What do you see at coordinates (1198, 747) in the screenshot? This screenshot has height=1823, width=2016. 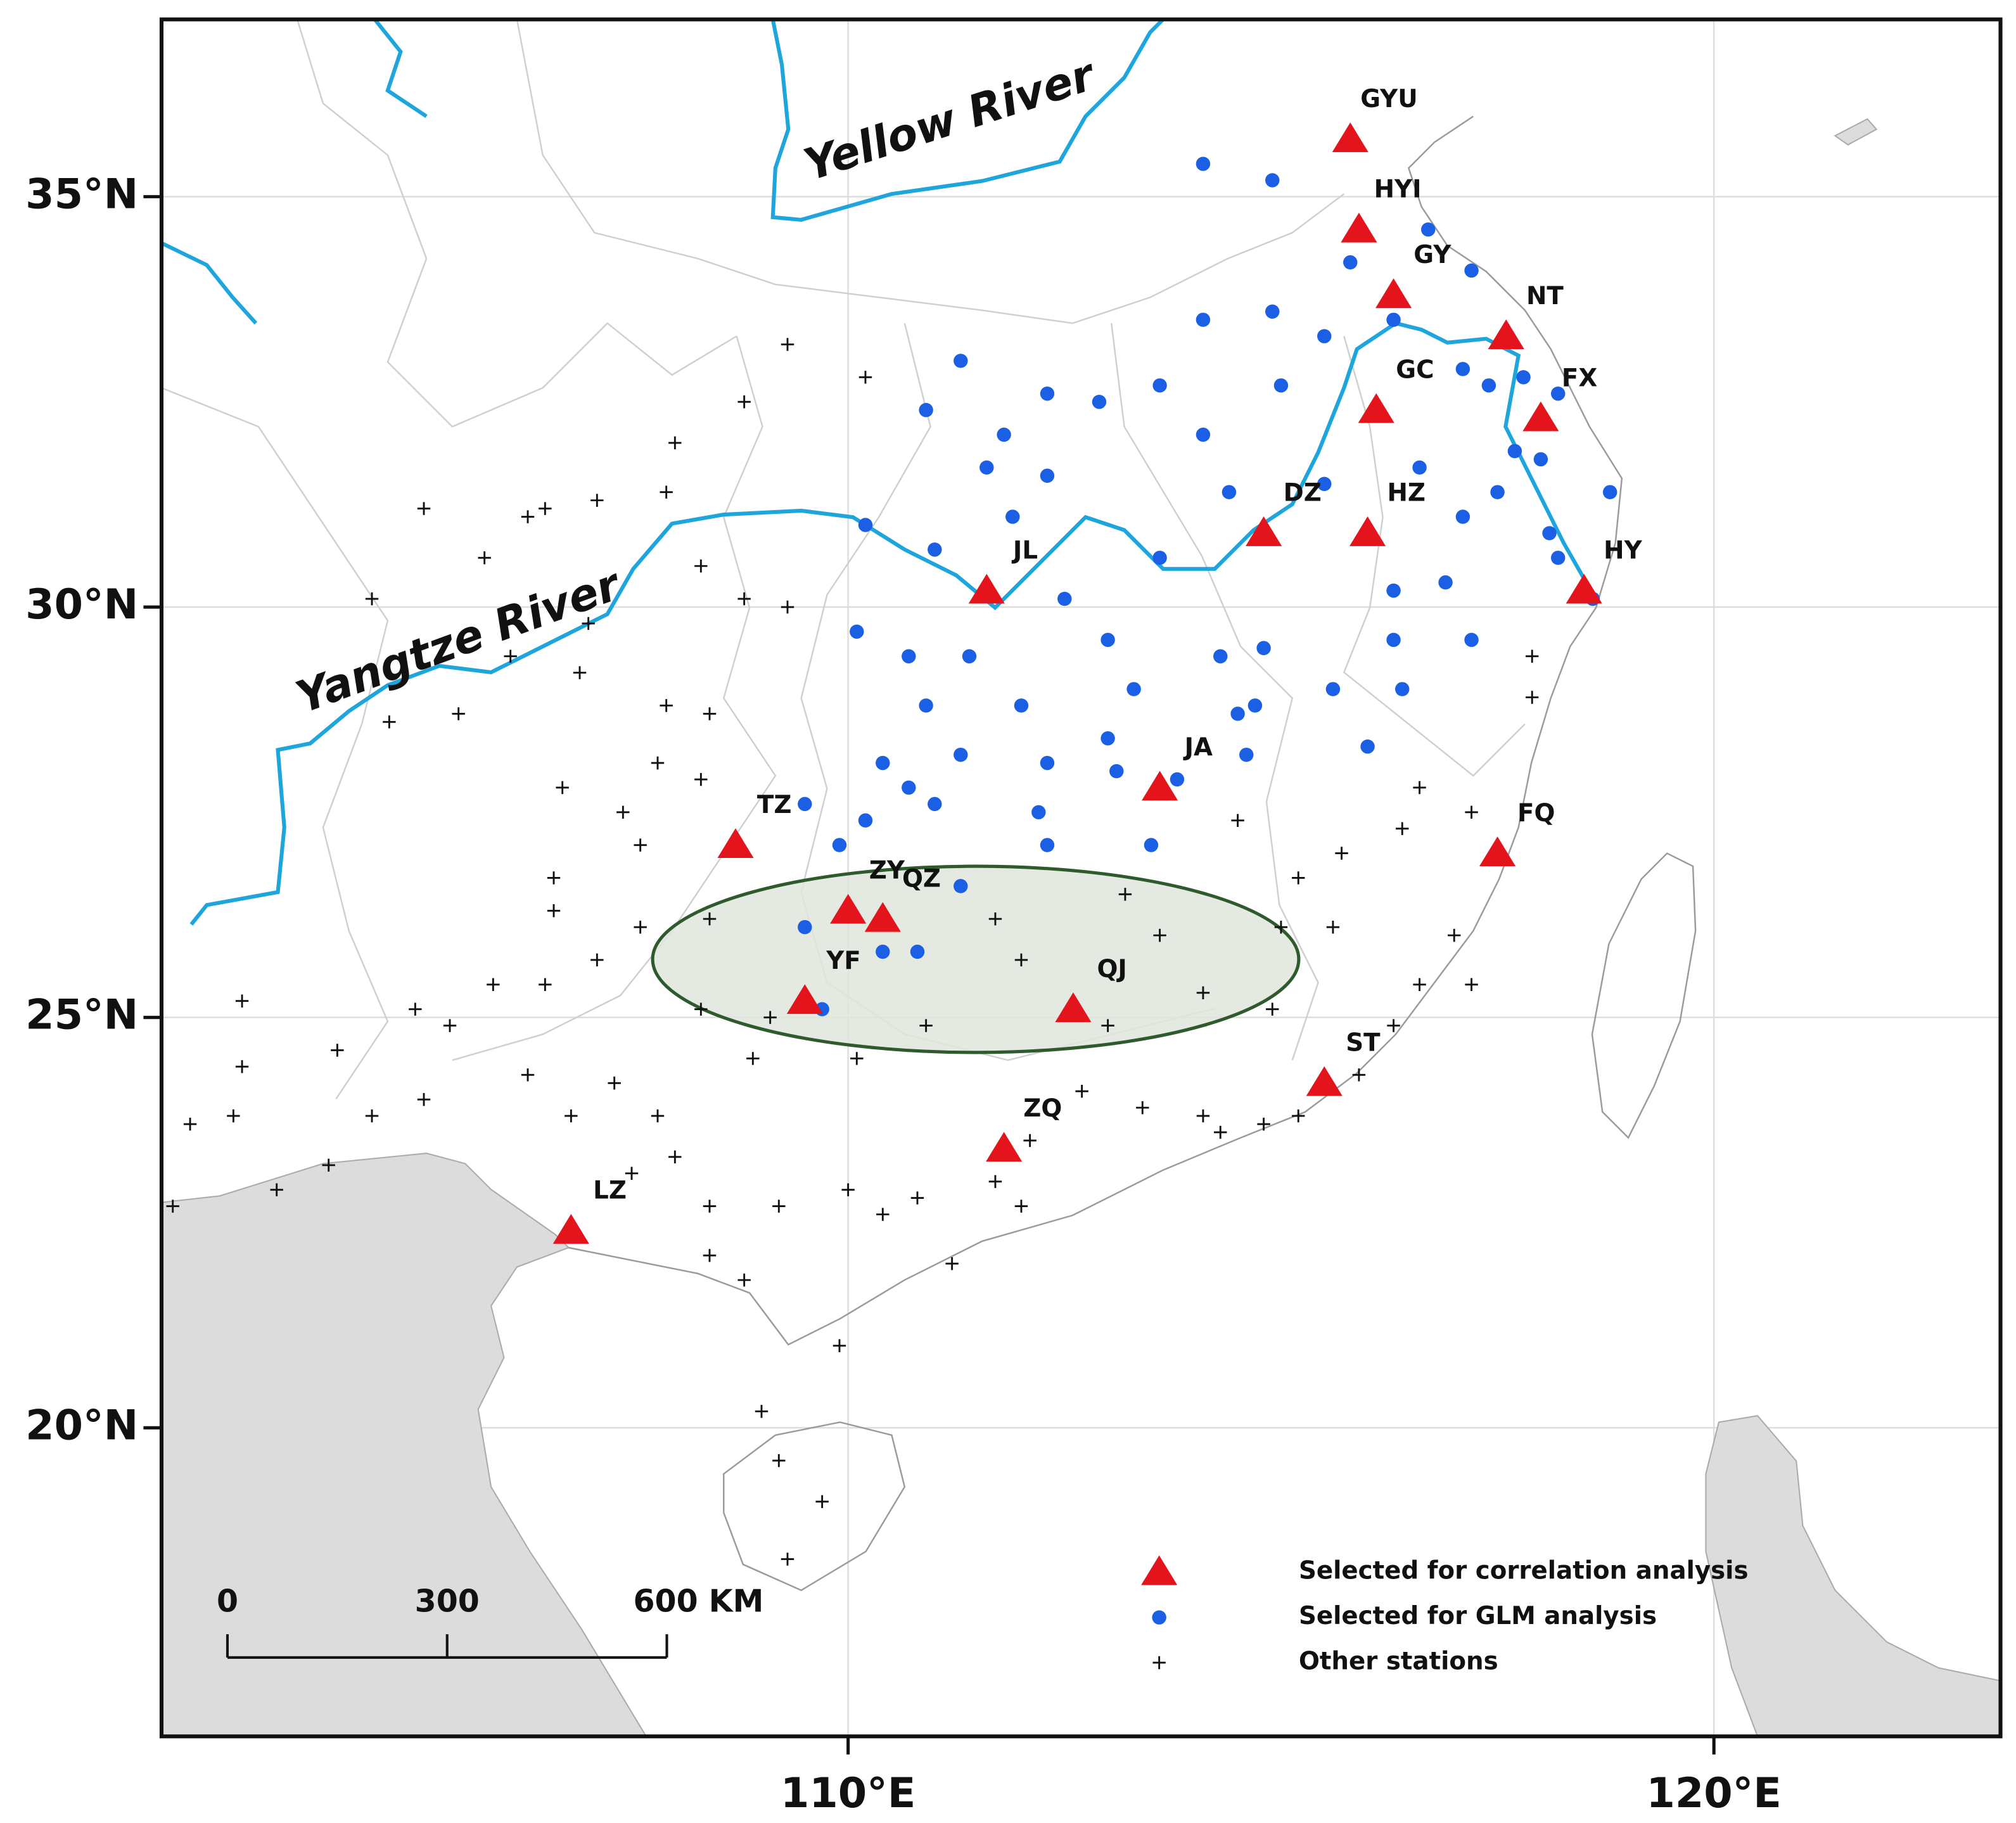 I see `station-label: JA` at bounding box center [1198, 747].